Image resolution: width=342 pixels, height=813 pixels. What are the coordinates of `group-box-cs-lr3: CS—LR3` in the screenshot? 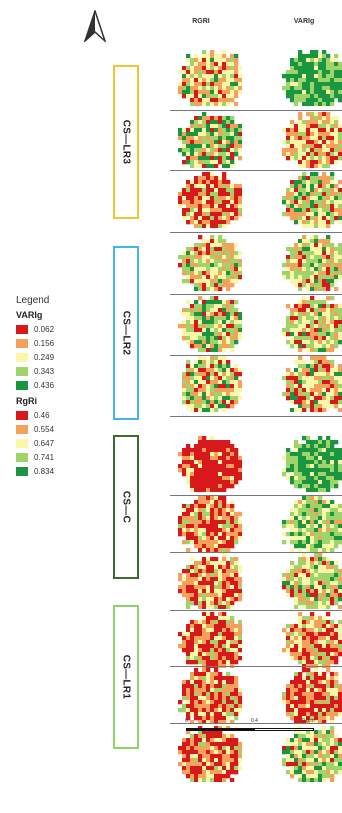 It's located at (126, 142).